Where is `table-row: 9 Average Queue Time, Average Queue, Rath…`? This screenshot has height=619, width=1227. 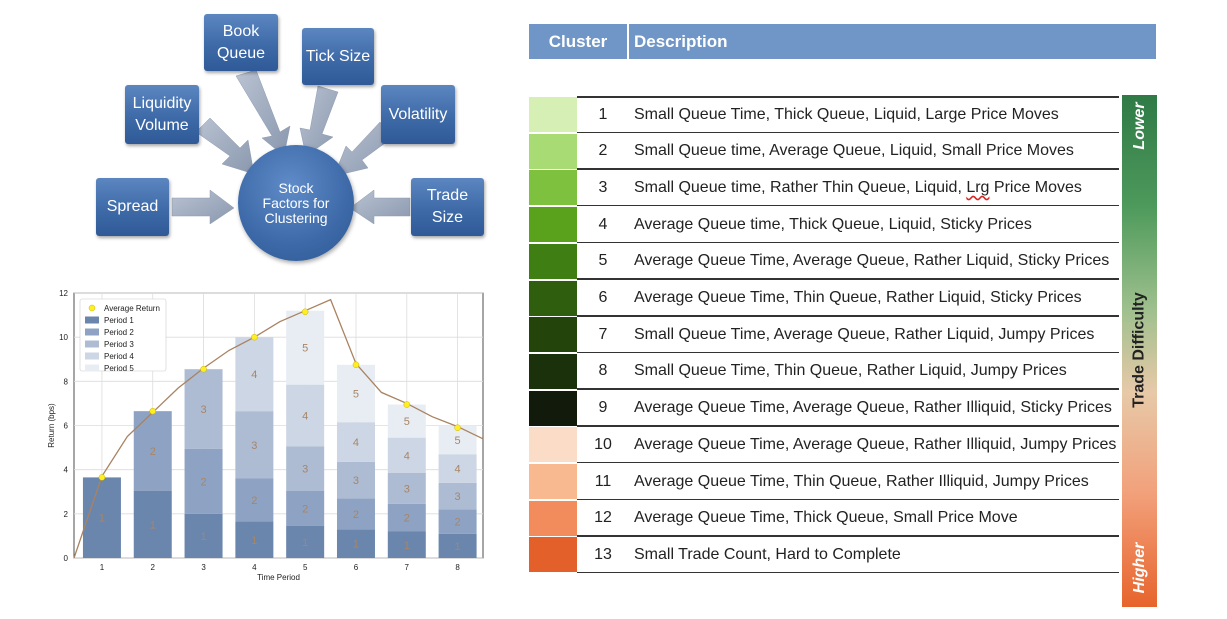
table-row: 9 Average Queue Time, Average Queue, Rath… is located at coordinates (824, 409).